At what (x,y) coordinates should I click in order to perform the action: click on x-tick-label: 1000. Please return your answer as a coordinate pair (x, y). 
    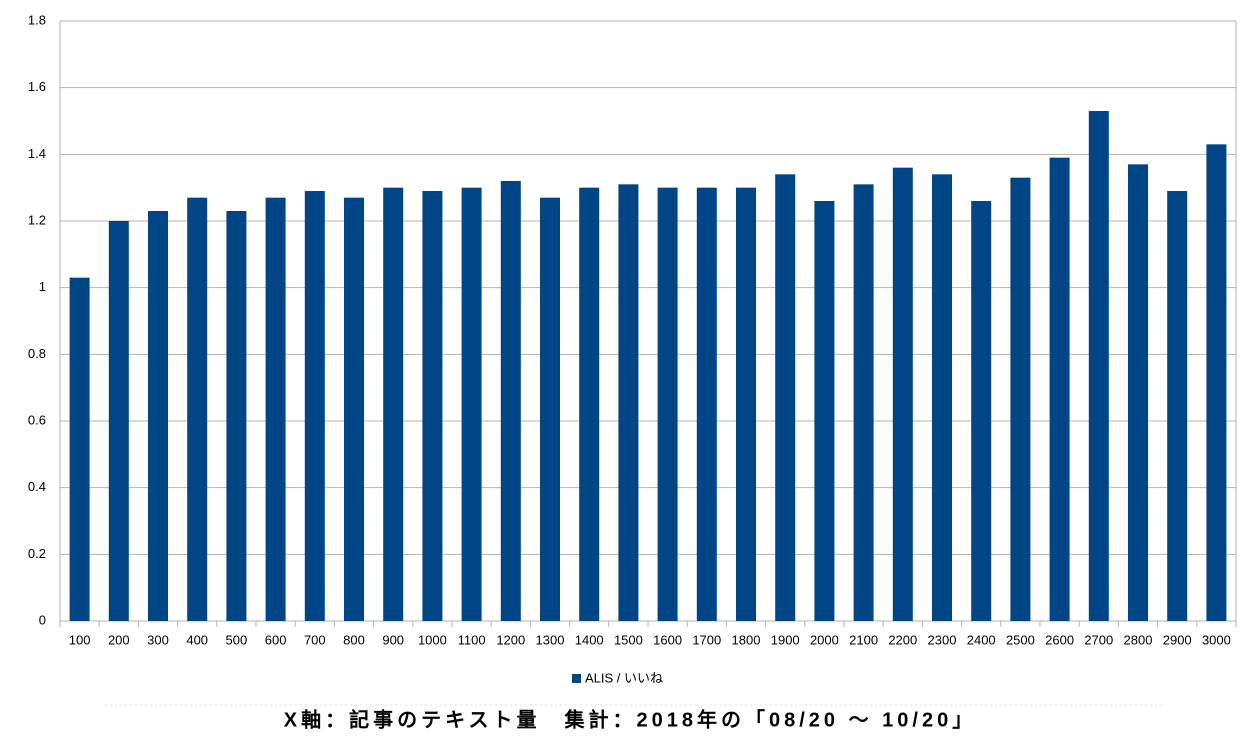
    Looking at the image, I should click on (432, 639).